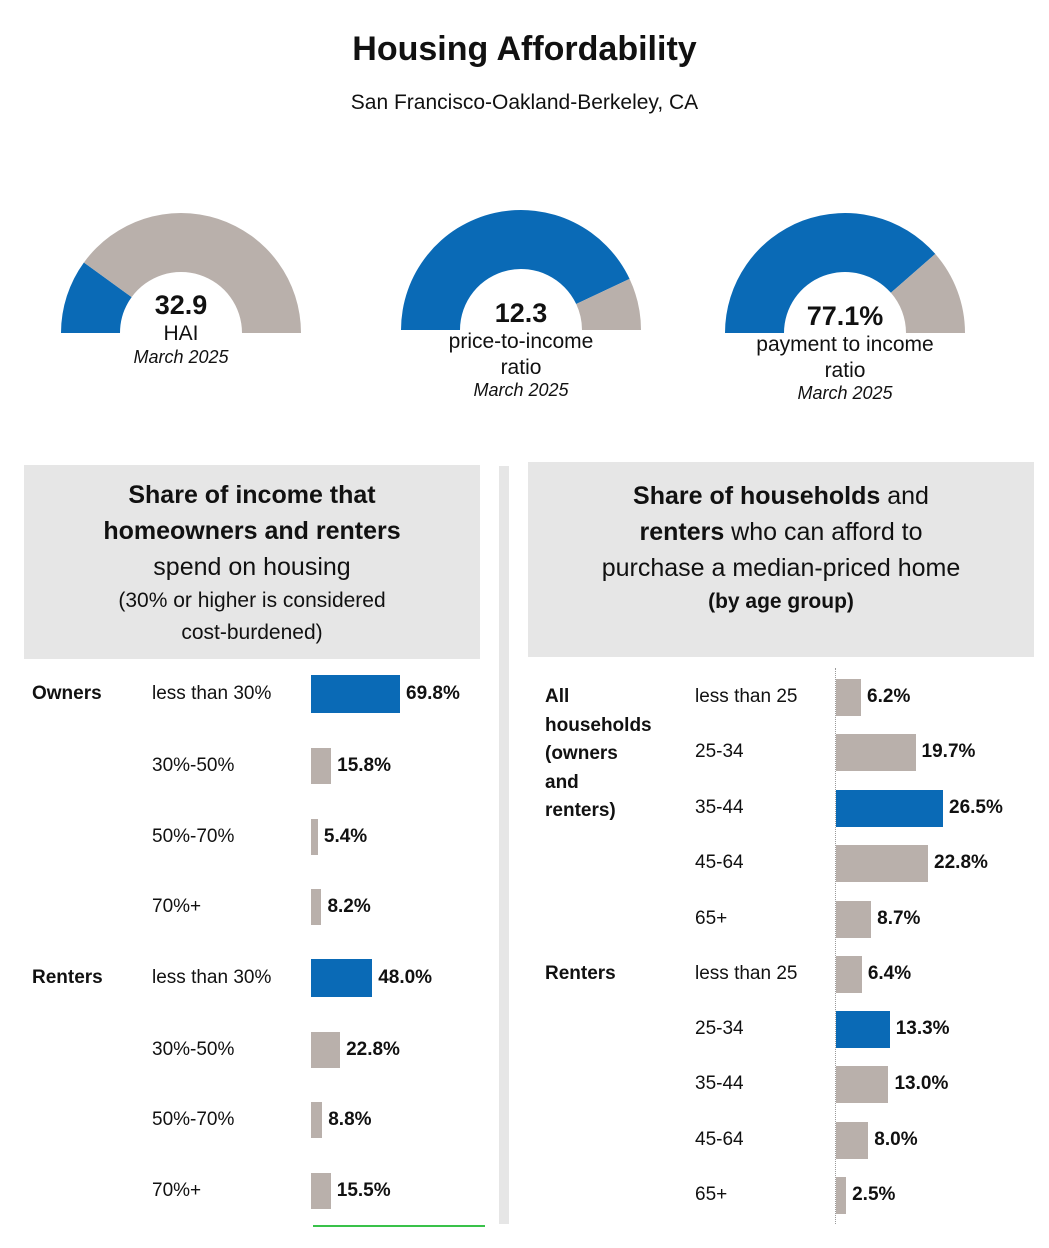  What do you see at coordinates (504, 845) in the screenshot?
I see `panel-divider` at bounding box center [504, 845].